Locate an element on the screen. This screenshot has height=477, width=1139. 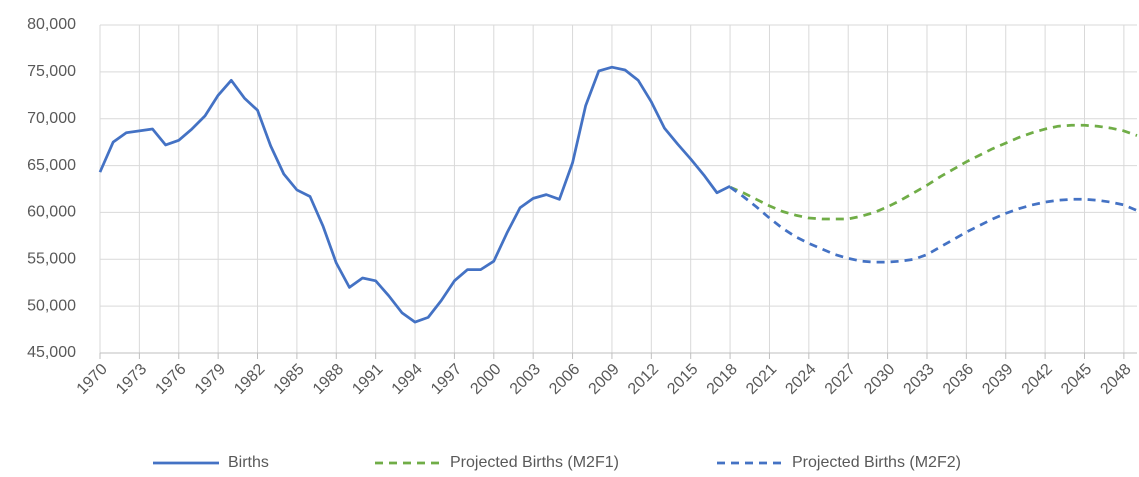
x-tick-label: 1997 is located at coordinates (446, 379).